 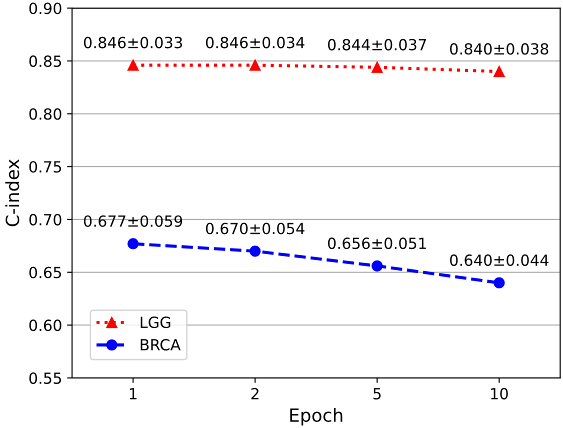 What do you see at coordinates (133, 221) in the screenshot?
I see `data-label: 0.677±0.059` at bounding box center [133, 221].